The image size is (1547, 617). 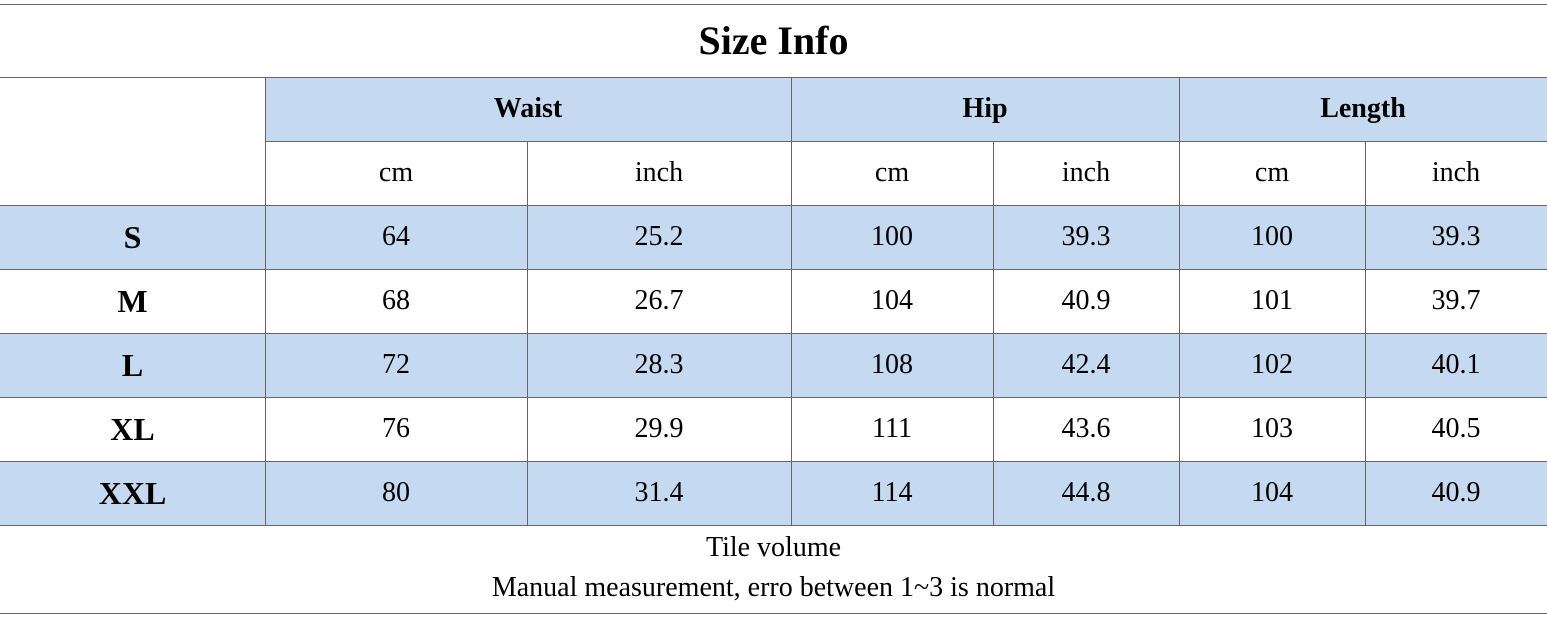 What do you see at coordinates (659, 428) in the screenshot?
I see `value-cell: 29.9` at bounding box center [659, 428].